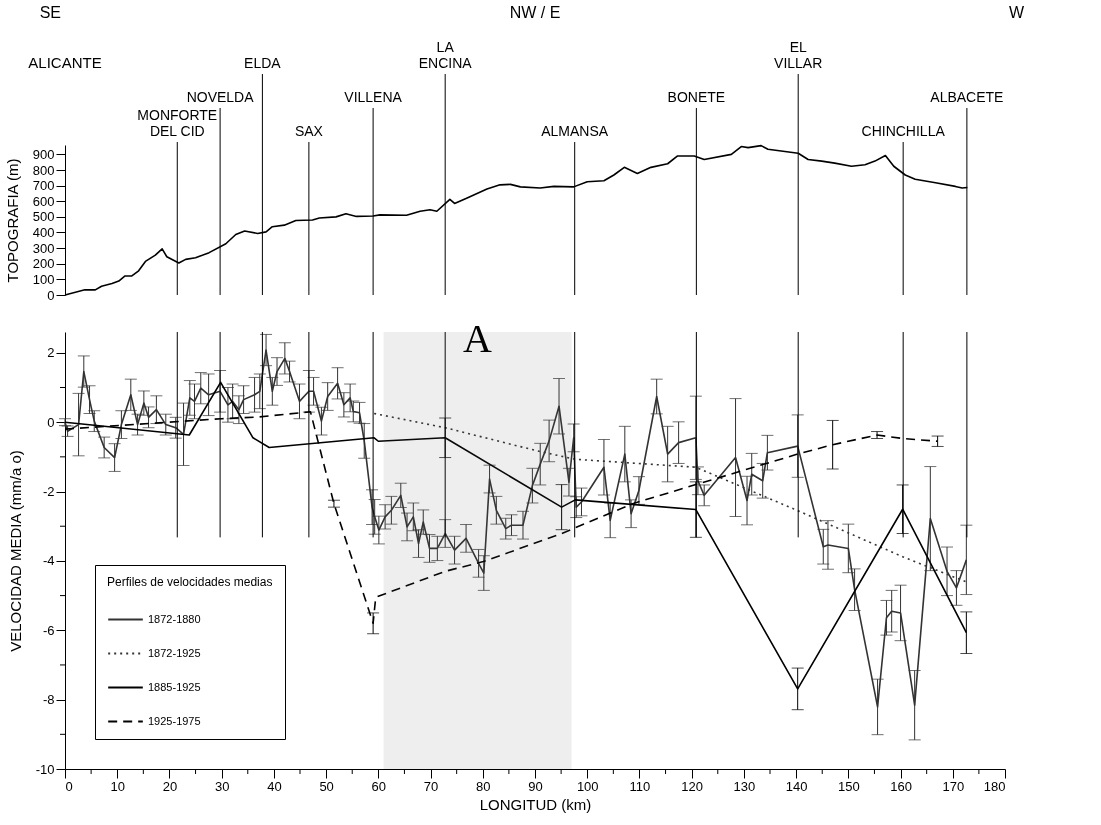  What do you see at coordinates (901, 786) in the screenshot?
I see `x-tick-label: 160` at bounding box center [901, 786].